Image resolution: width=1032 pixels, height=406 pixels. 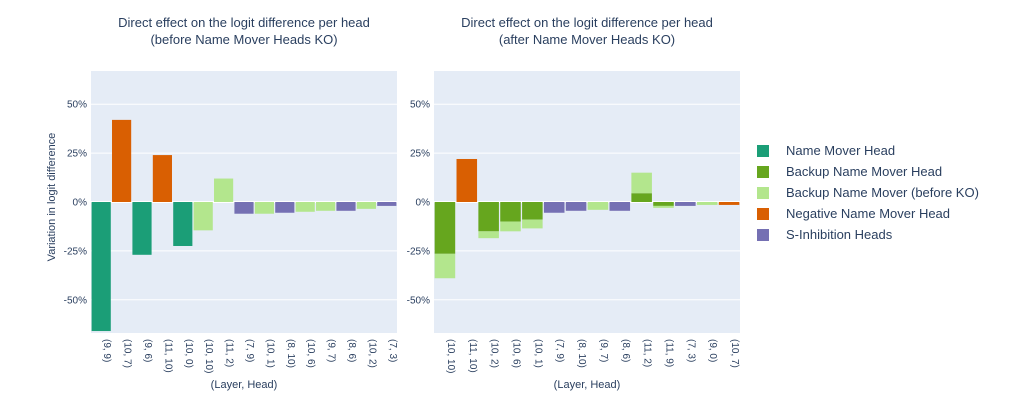 I want to click on legend-item: S-Inhibition Heads, so click(x=868, y=234).